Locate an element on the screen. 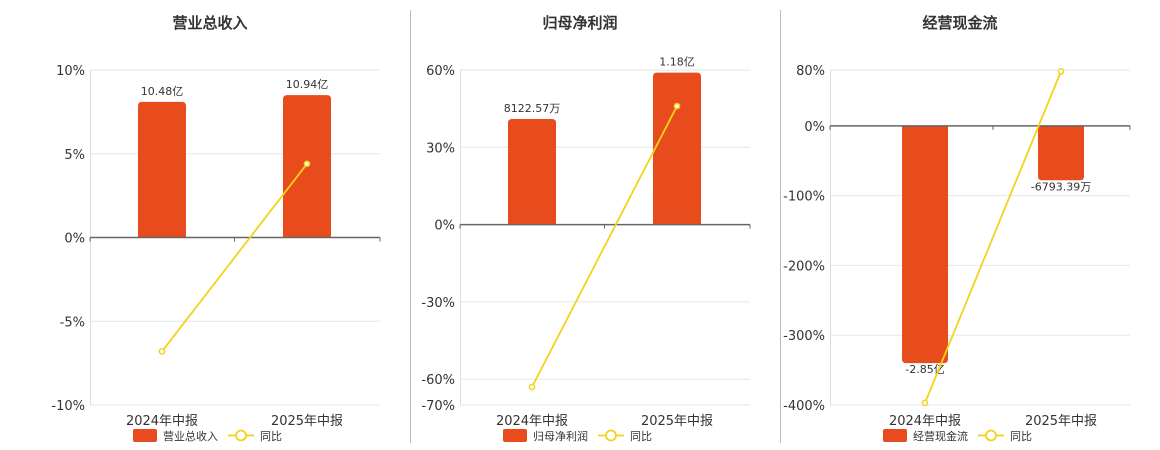 The width and height of the screenshot is (1160, 450). y-tick-label: -60% is located at coordinates (438, 380).